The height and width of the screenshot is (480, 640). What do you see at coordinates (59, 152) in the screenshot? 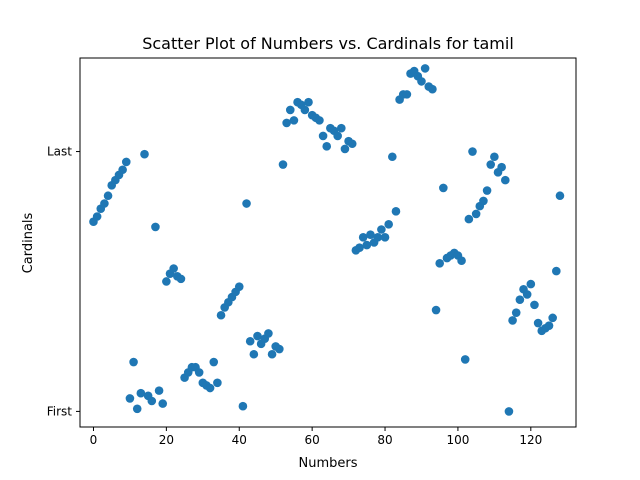
I see `y-tick-label: Last` at bounding box center [59, 152].